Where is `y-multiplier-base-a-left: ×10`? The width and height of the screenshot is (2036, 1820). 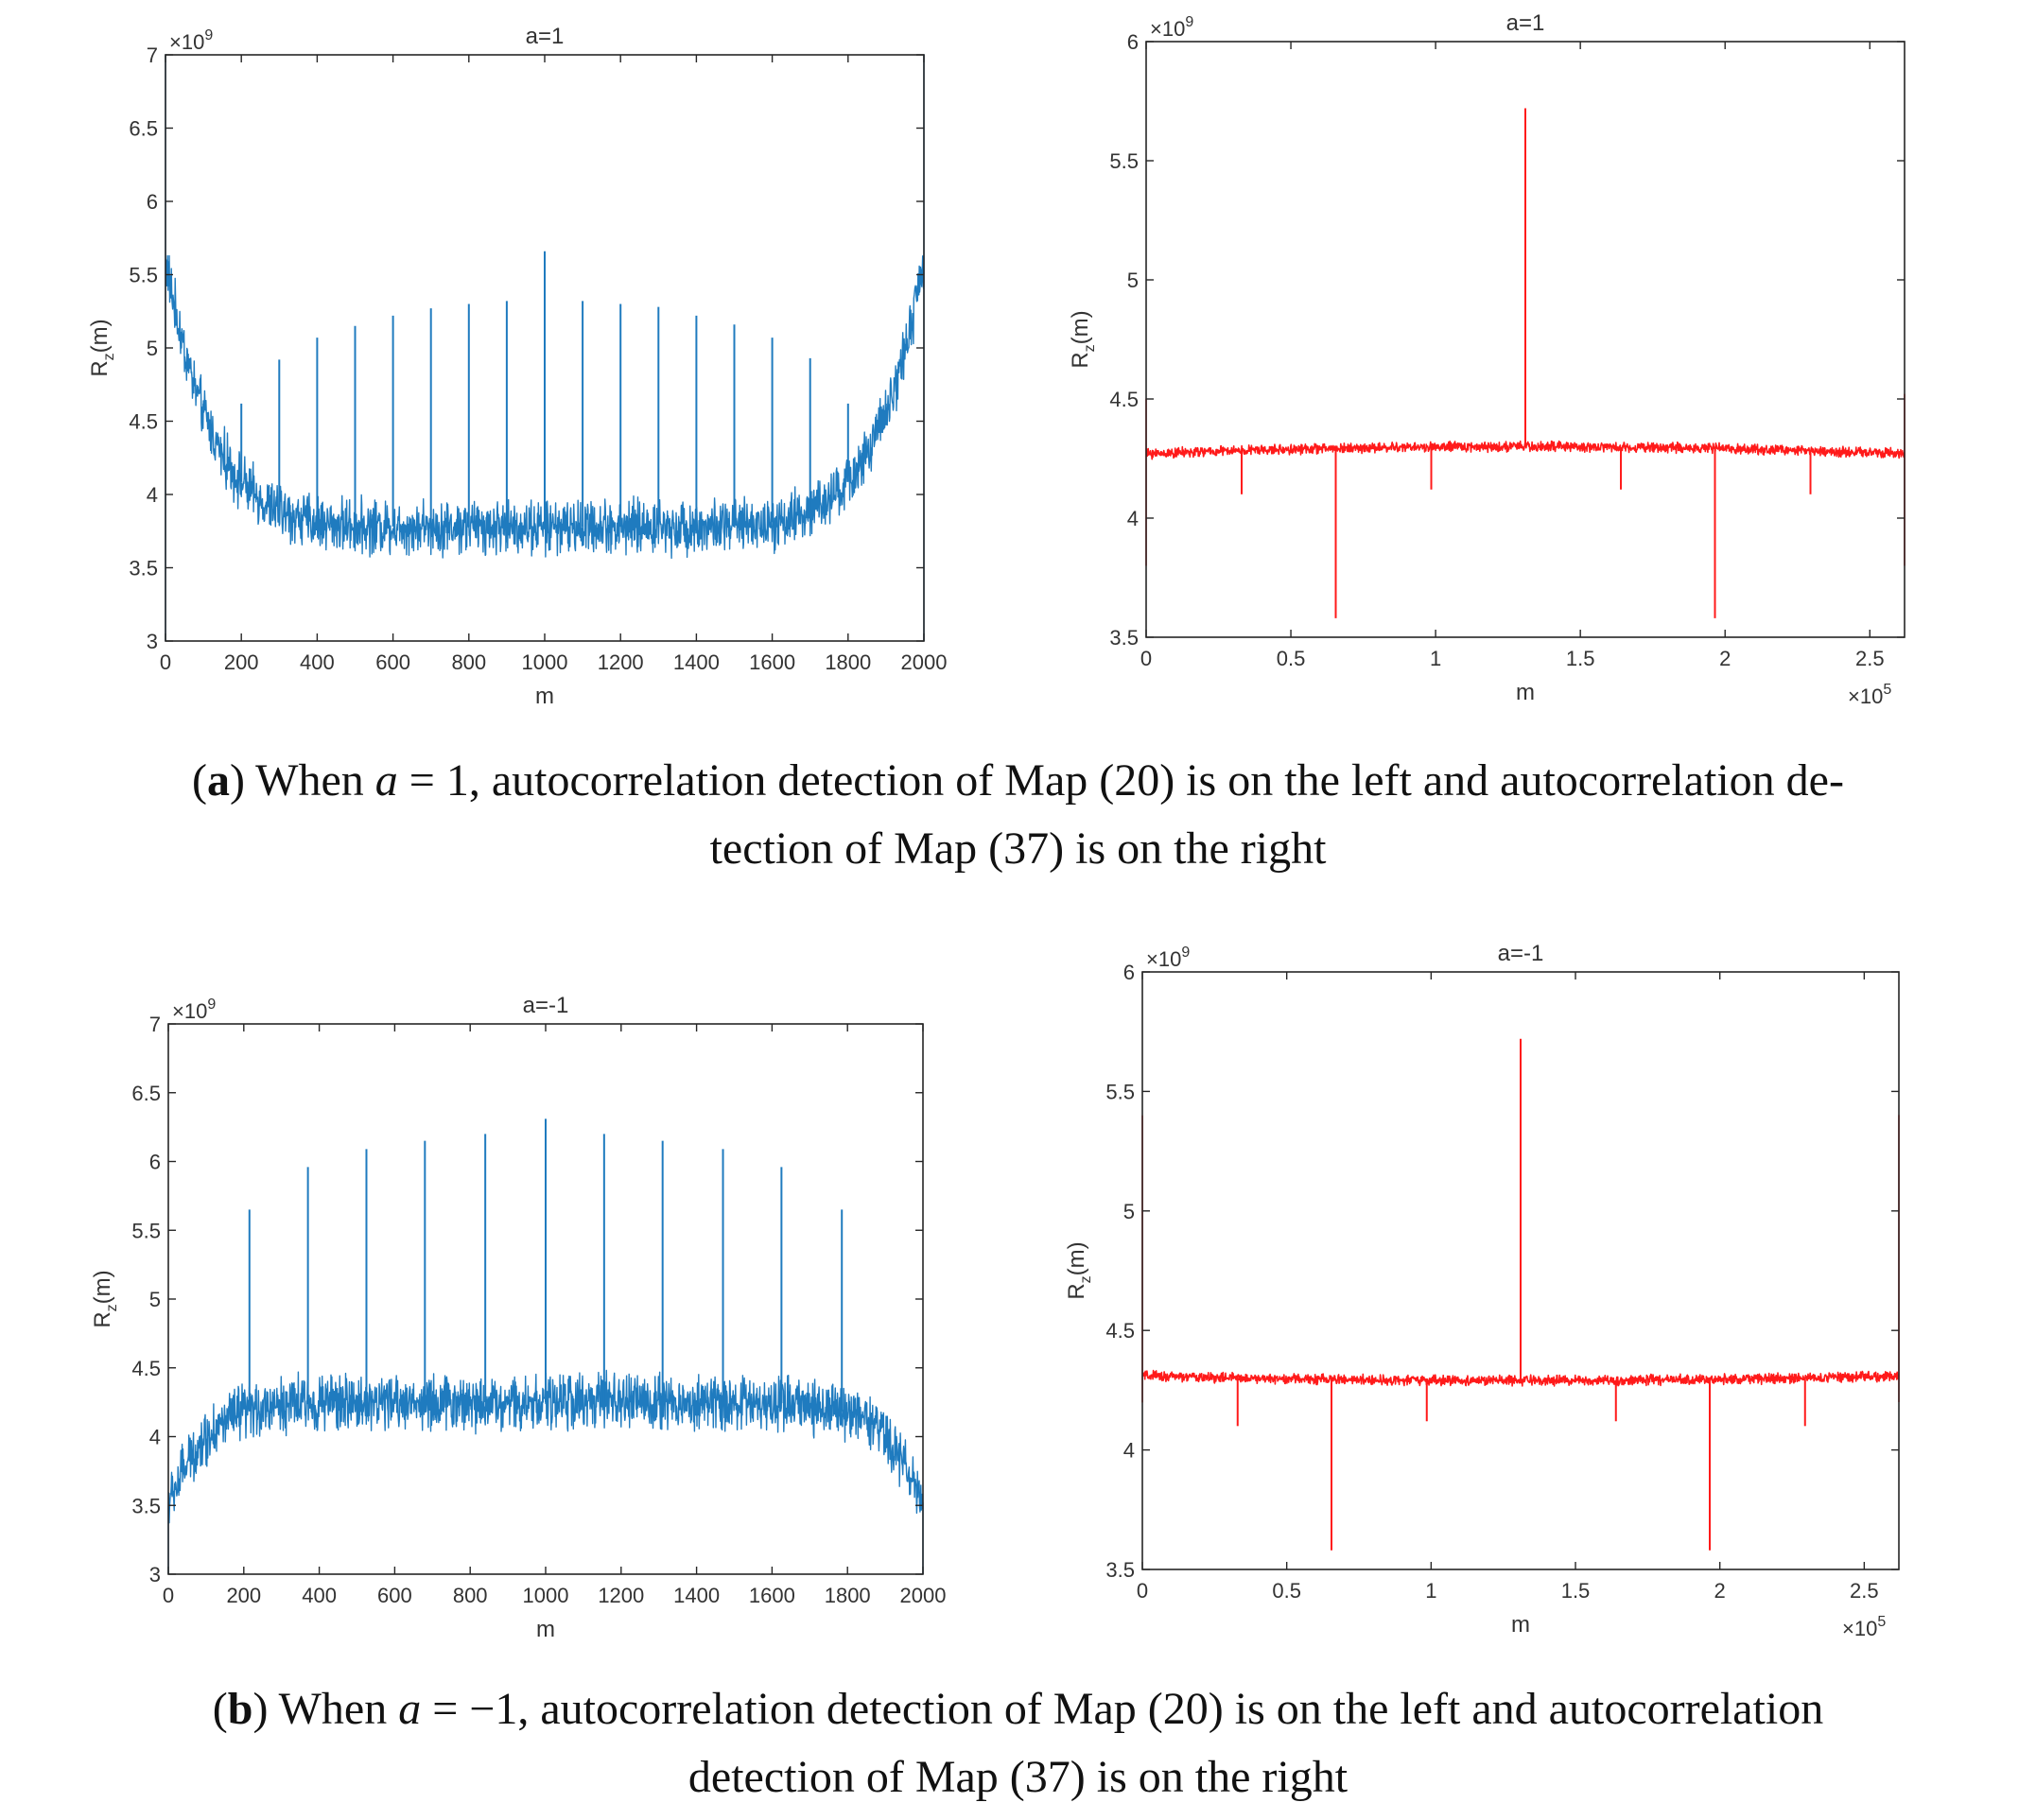
y-multiplier-base-a-left: ×10 is located at coordinates (186, 42).